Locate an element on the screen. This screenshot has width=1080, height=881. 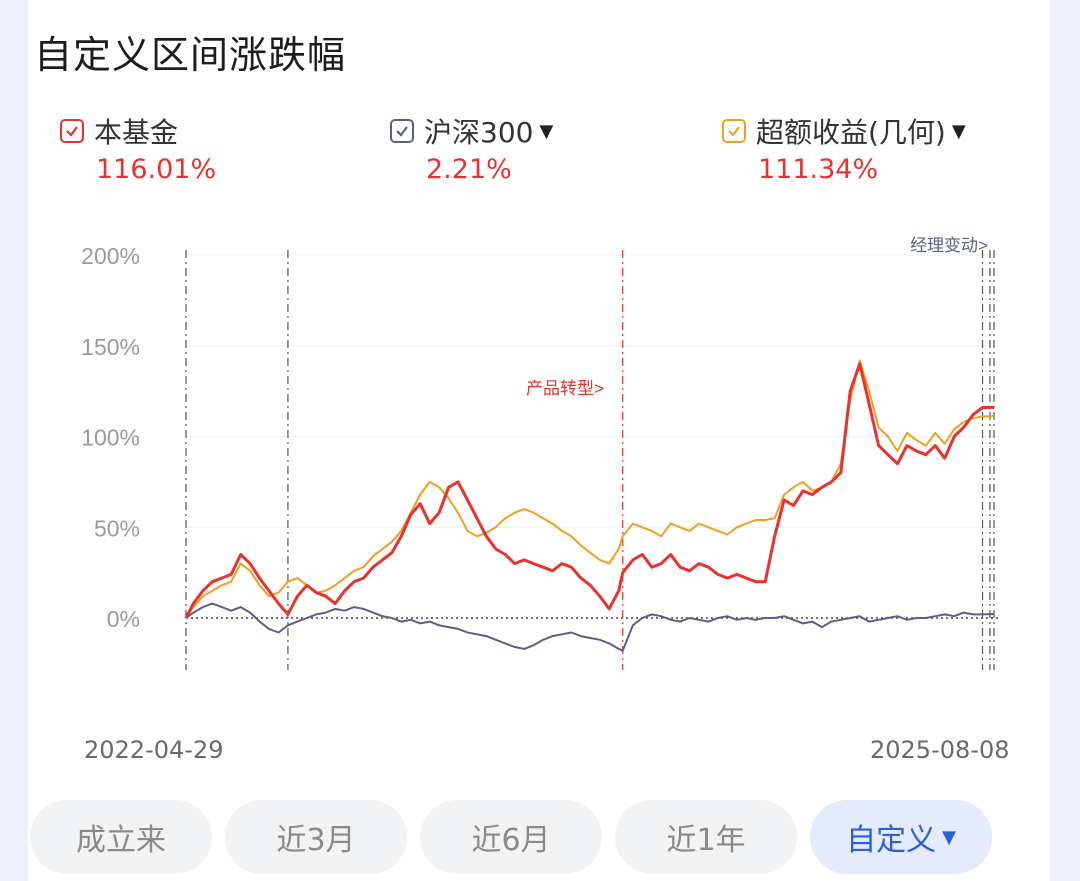
legend-value: 2.21% is located at coordinates (469, 169).